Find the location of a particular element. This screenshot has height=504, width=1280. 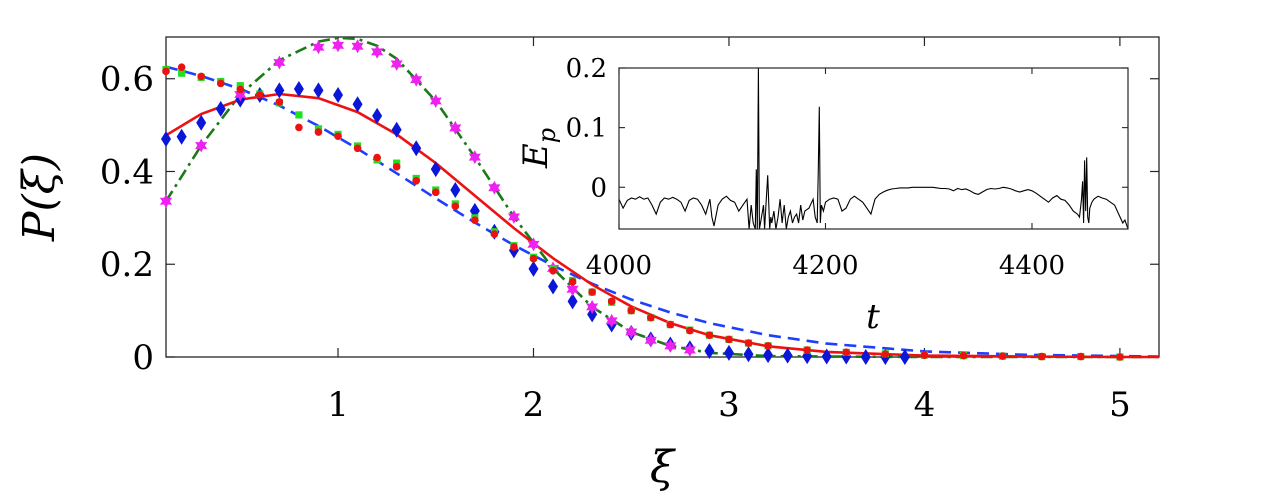

main-y-tick-label: 0.2 is located at coordinates (127, 265).